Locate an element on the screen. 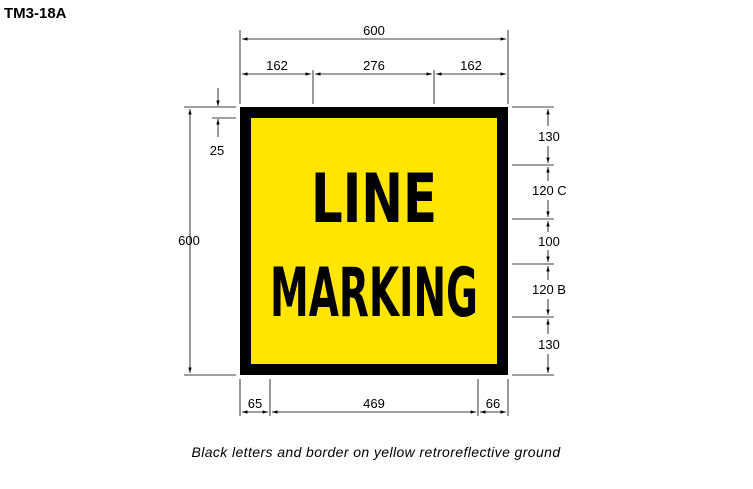  left-dimensions: 600 25 is located at coordinates (207, 232).